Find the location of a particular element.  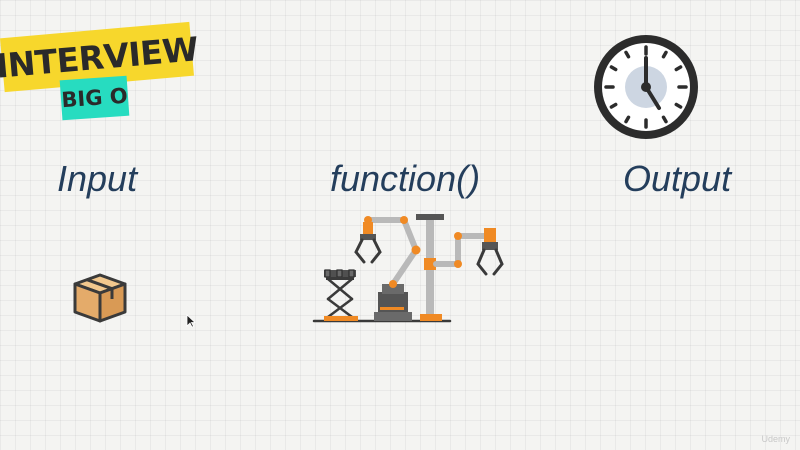

package-box-icon is located at coordinates (100, 298).